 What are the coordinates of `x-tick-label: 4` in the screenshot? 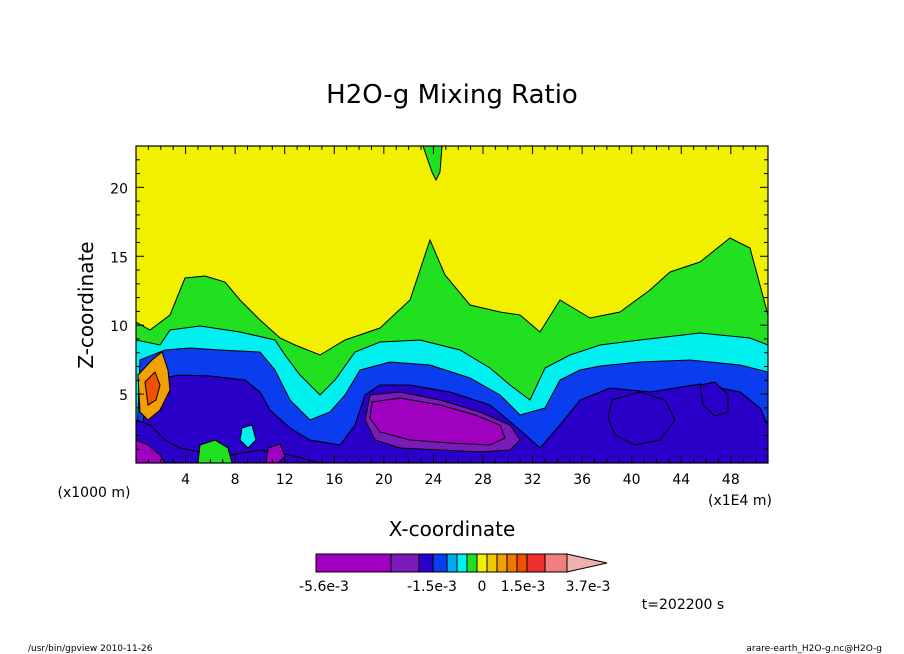 It's located at (185, 480).